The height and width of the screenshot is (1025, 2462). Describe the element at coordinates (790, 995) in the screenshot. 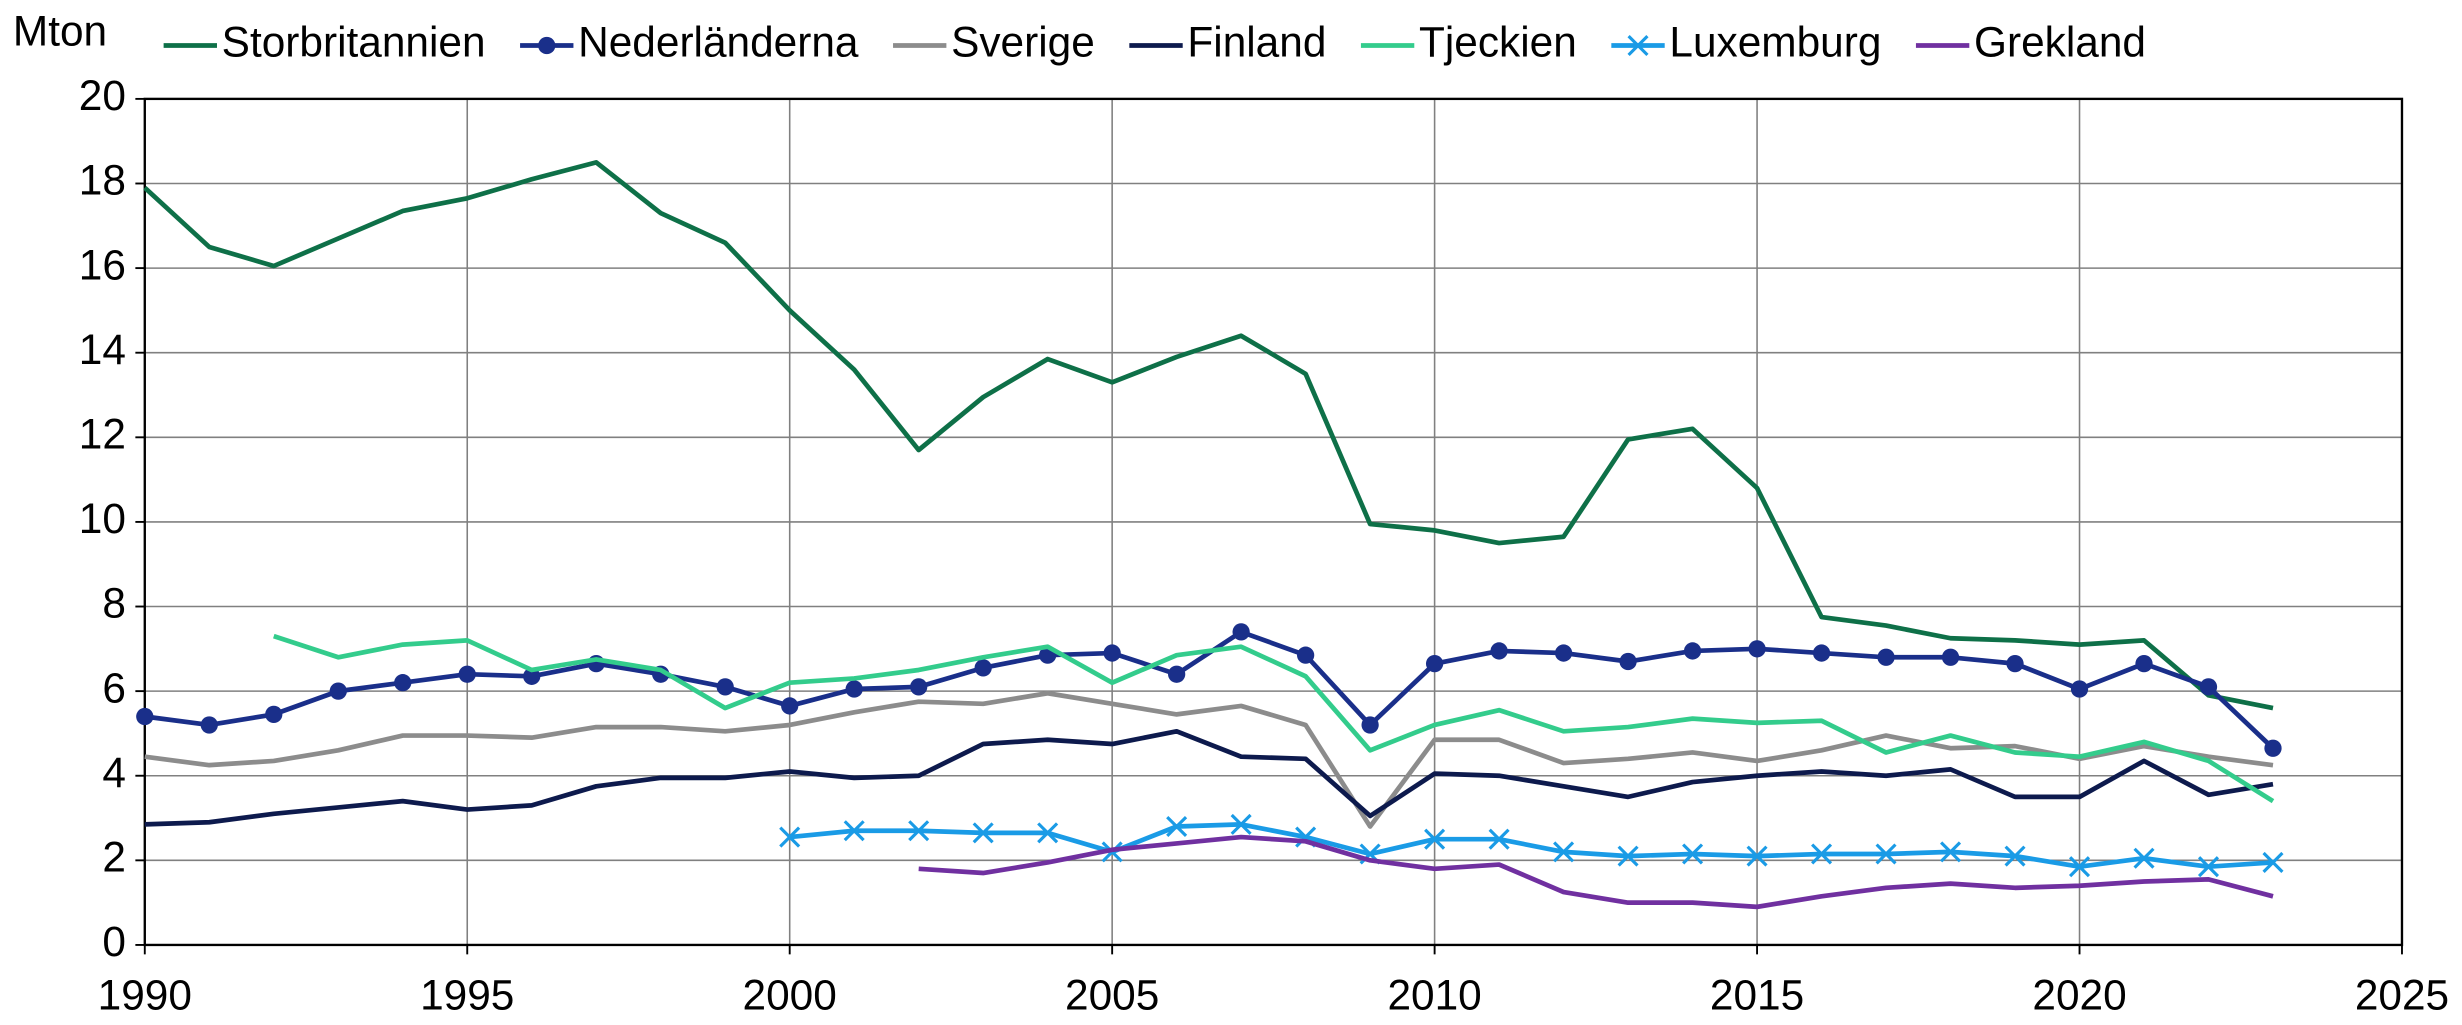

I see `x-tick-label: 2000` at that location.